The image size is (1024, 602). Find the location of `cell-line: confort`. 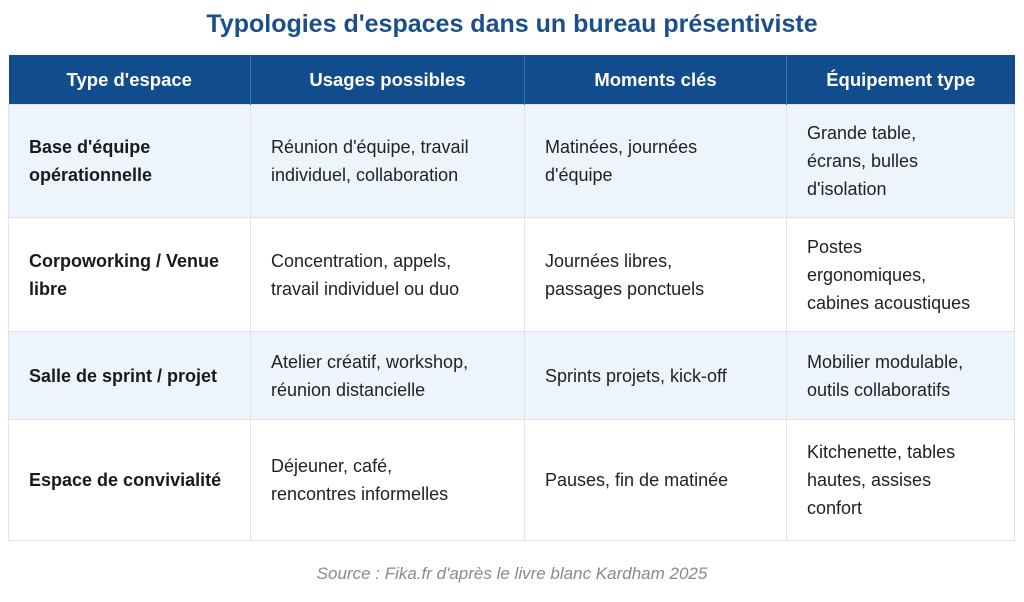

cell-line: confort is located at coordinates (835, 508).